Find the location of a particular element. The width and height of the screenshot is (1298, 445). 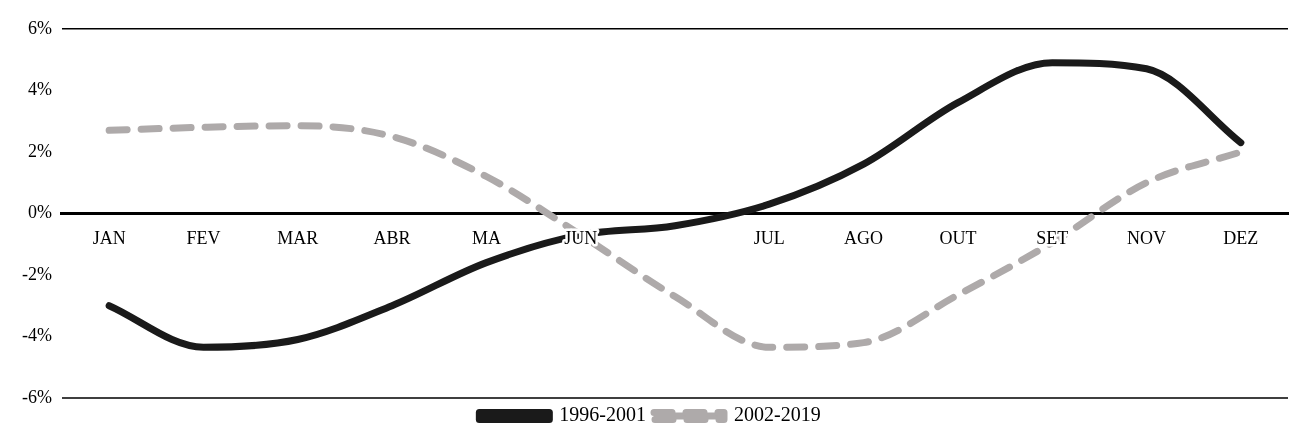

y-tick-label: 6% is located at coordinates (39, 27).